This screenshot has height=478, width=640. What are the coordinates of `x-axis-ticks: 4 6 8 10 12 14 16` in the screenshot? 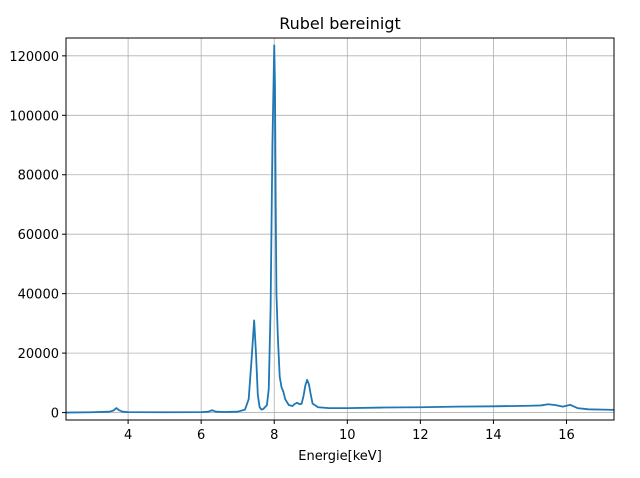 It's located at (349, 431).